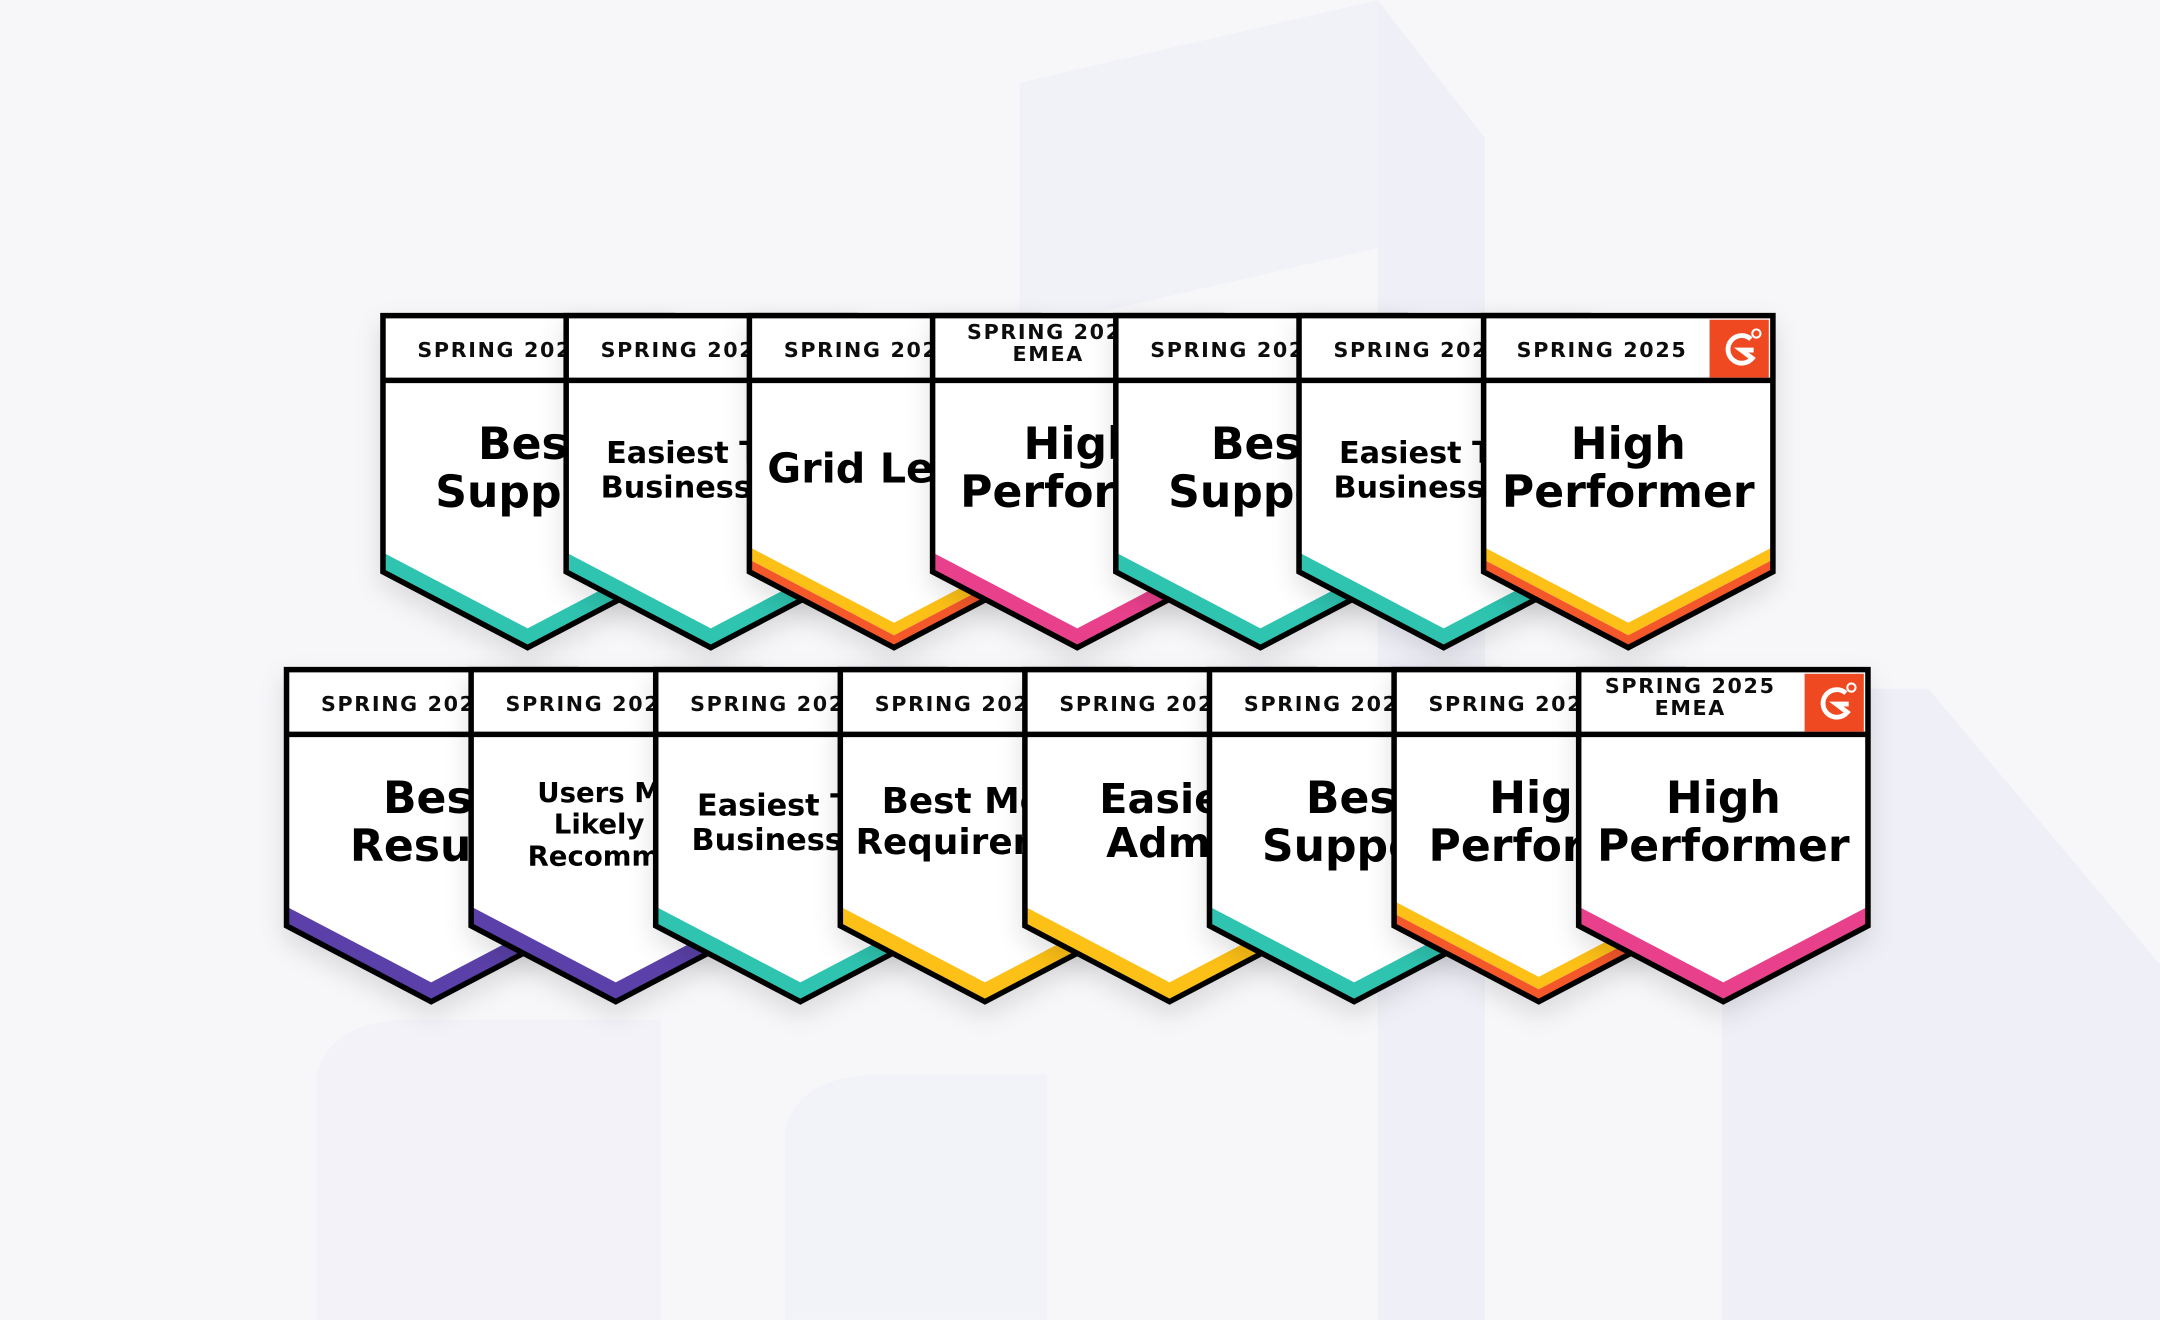 Image resolution: width=2160 pixels, height=1320 pixels. I want to click on badge-title: Recomm, so click(594, 856).